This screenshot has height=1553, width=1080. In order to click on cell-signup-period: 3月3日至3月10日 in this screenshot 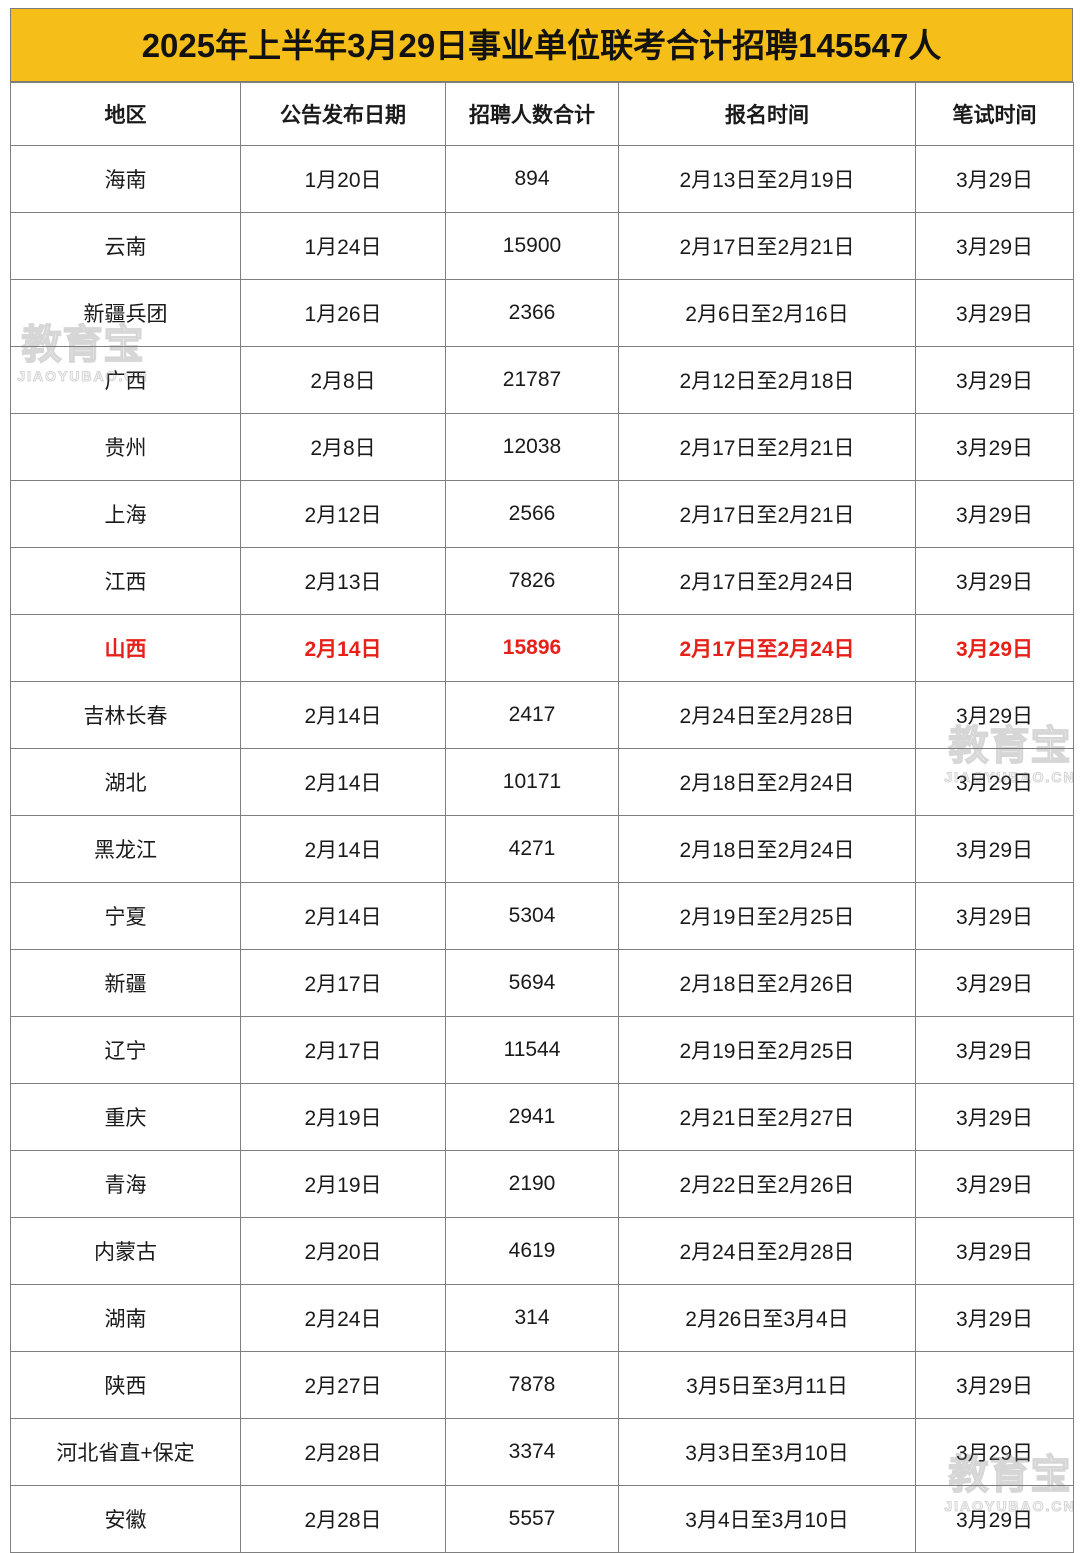, I will do `click(767, 1452)`.